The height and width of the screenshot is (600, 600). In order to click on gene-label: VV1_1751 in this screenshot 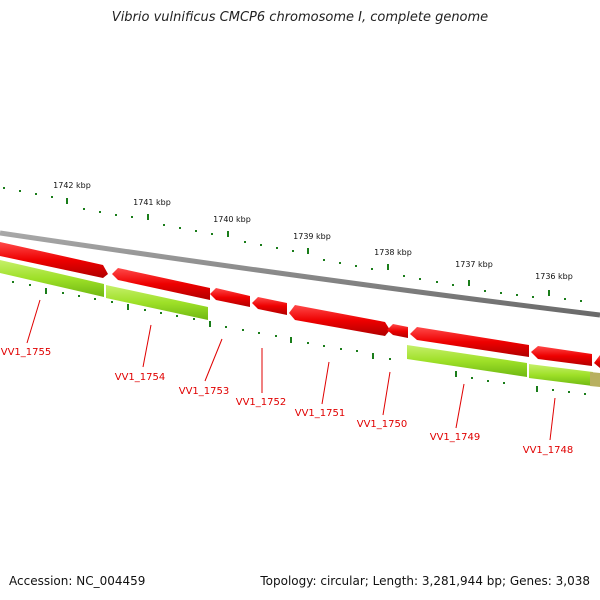, I will do `click(320, 413)`.